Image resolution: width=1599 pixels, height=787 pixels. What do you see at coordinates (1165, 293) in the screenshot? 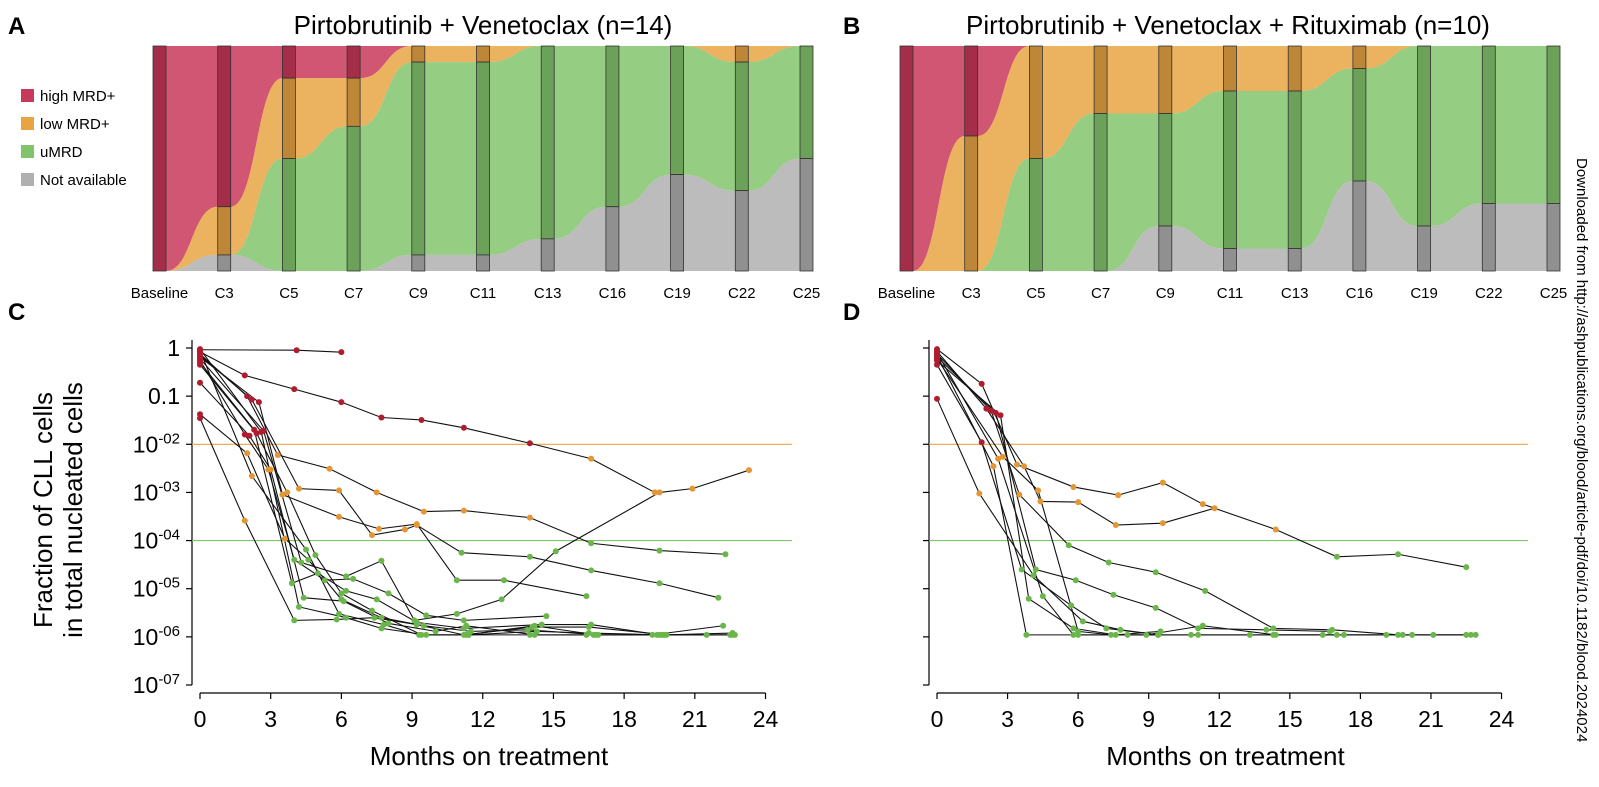
I see `sankey-category-label: C9` at bounding box center [1165, 293].